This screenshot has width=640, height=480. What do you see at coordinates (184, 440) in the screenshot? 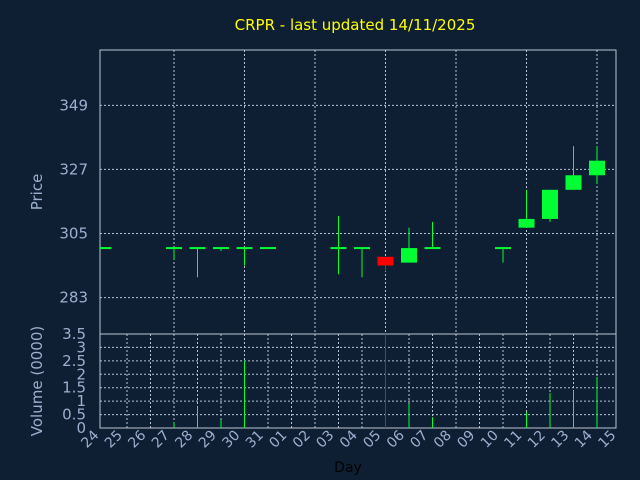
I see `day-tick-label: 28` at bounding box center [184, 440].